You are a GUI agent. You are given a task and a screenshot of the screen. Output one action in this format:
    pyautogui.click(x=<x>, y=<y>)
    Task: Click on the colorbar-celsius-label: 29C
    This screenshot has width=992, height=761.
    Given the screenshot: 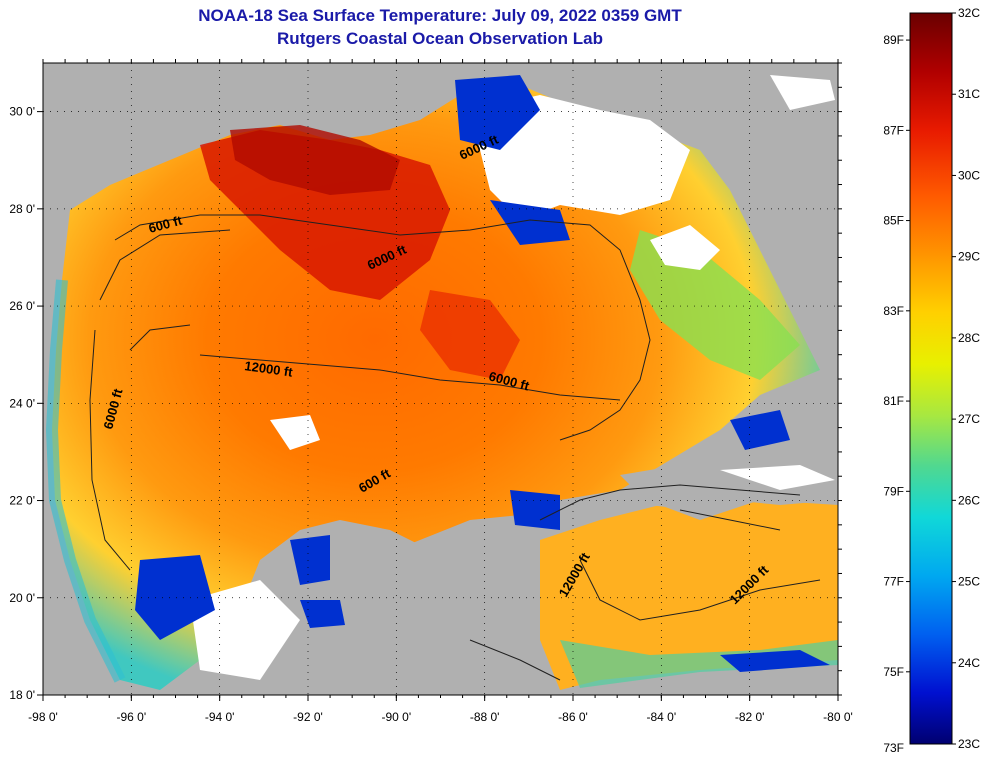 What is the action you would take?
    pyautogui.click(x=969, y=257)
    